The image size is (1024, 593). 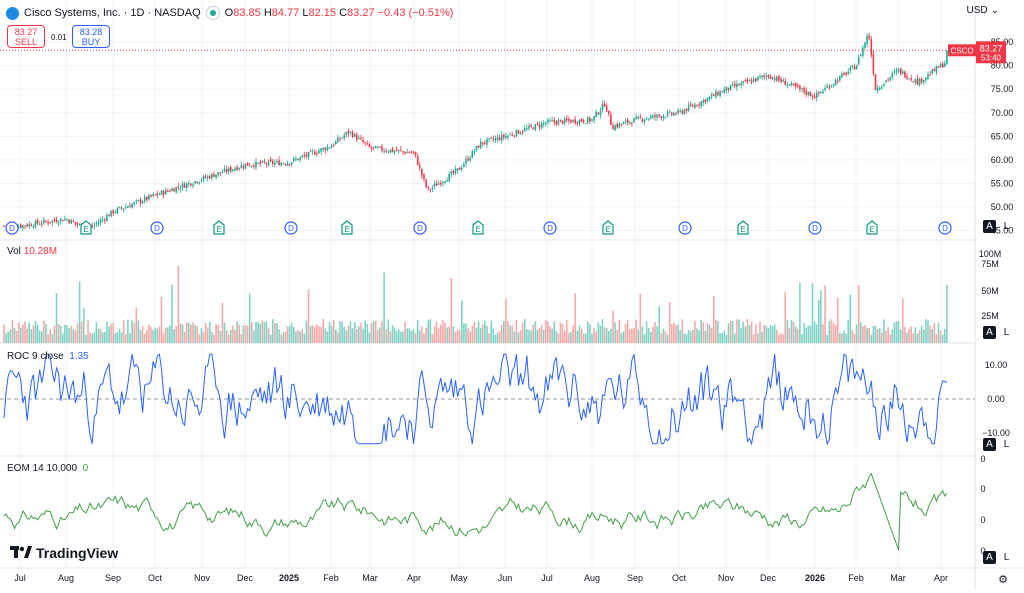 What do you see at coordinates (982, 459) in the screenshot?
I see `eom-tick-label: 0` at bounding box center [982, 459].